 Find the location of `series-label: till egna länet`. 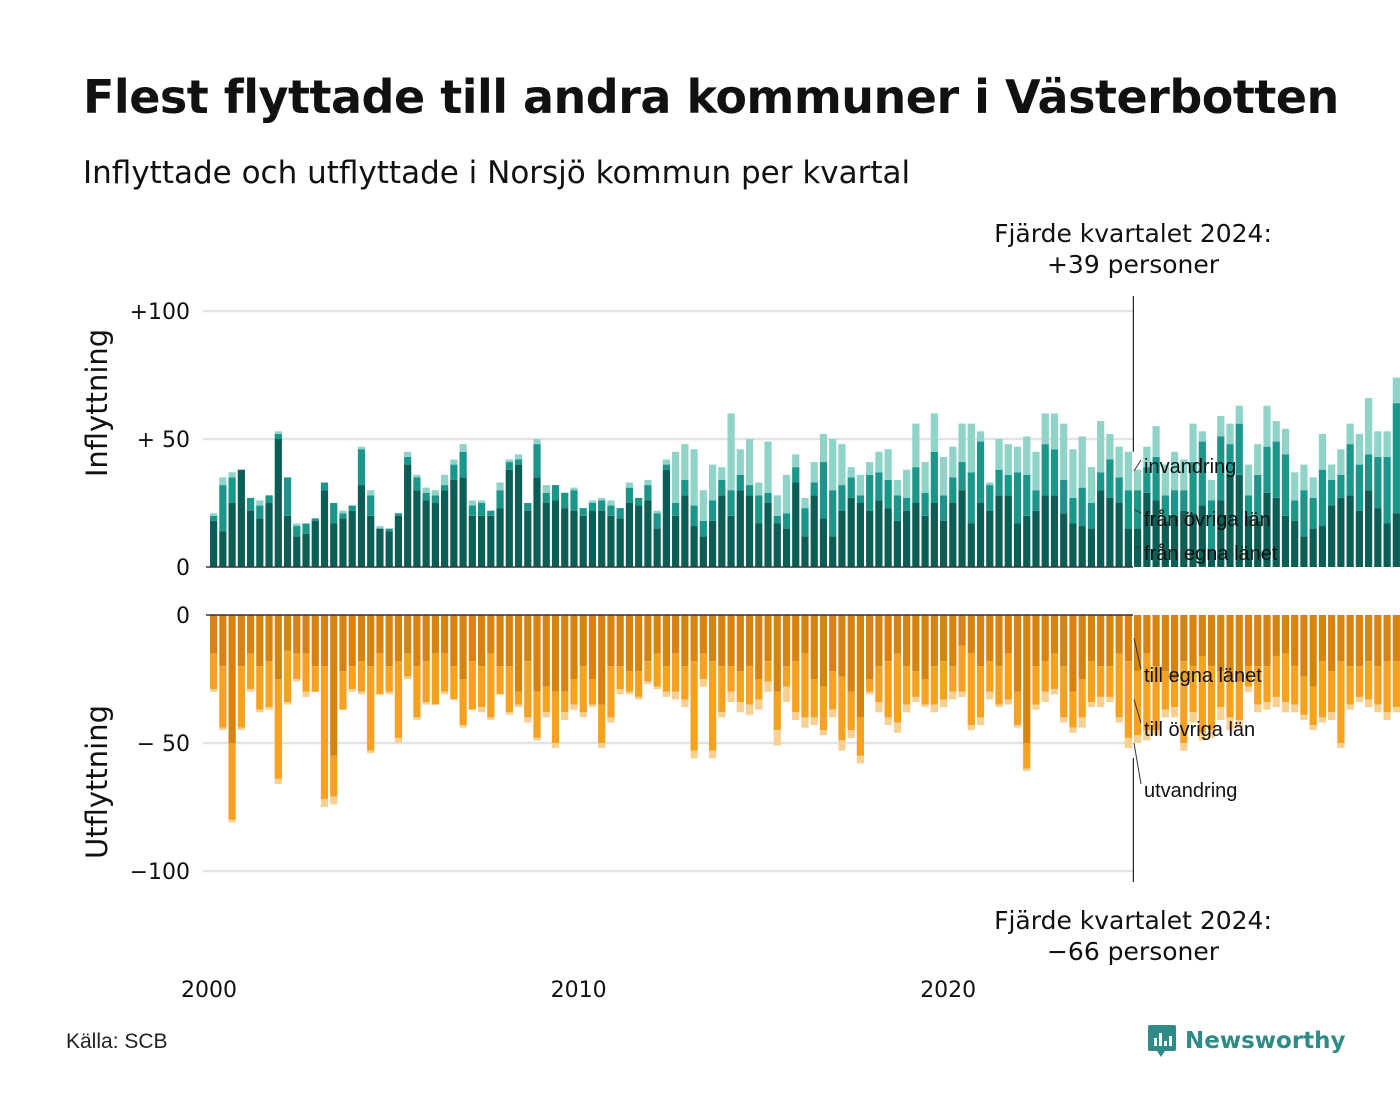

series-label: till egna länet is located at coordinates (1203, 676).